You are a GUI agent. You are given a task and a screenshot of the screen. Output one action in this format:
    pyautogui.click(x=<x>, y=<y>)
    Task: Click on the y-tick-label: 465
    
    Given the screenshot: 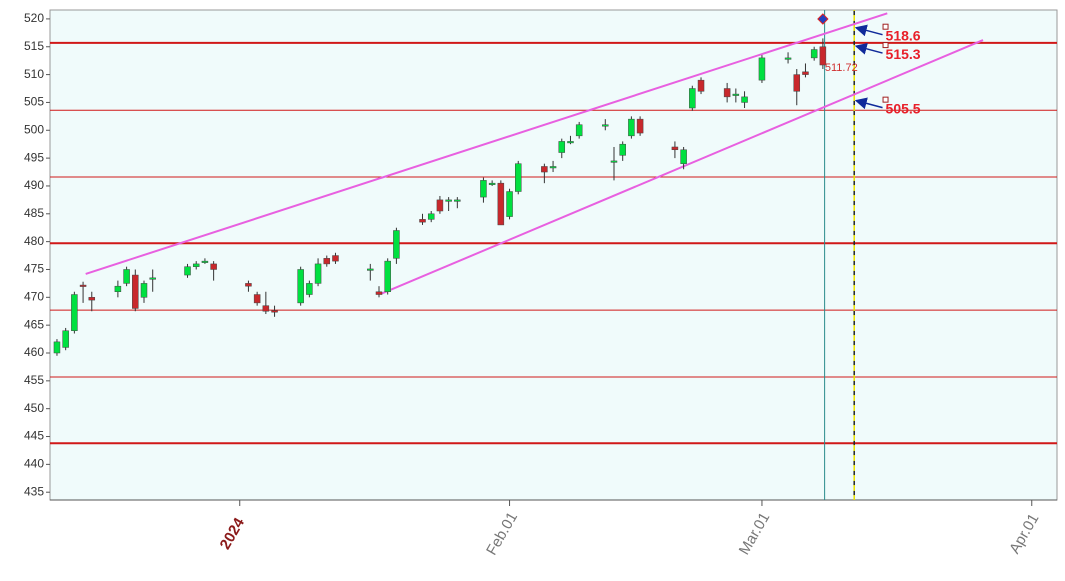 What is the action you would take?
    pyautogui.click(x=34, y=324)
    